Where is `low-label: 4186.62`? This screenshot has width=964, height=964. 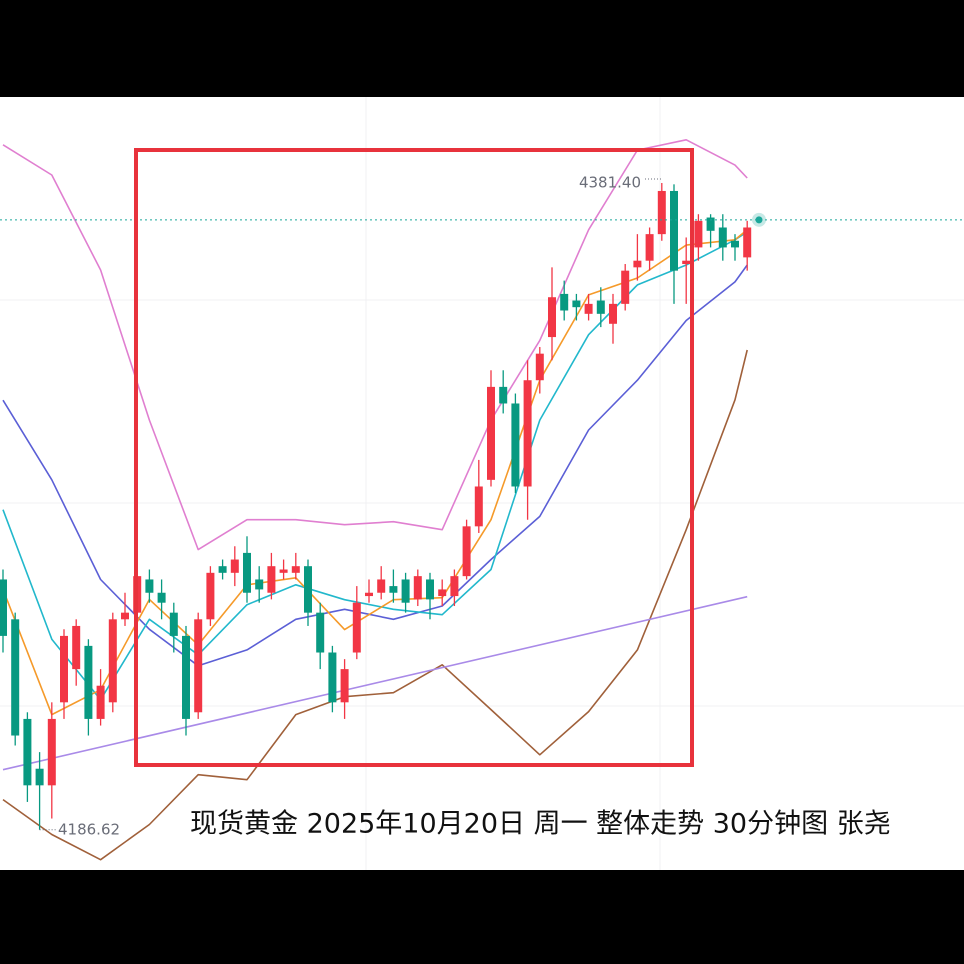 low-label: 4186.62 is located at coordinates (89, 829).